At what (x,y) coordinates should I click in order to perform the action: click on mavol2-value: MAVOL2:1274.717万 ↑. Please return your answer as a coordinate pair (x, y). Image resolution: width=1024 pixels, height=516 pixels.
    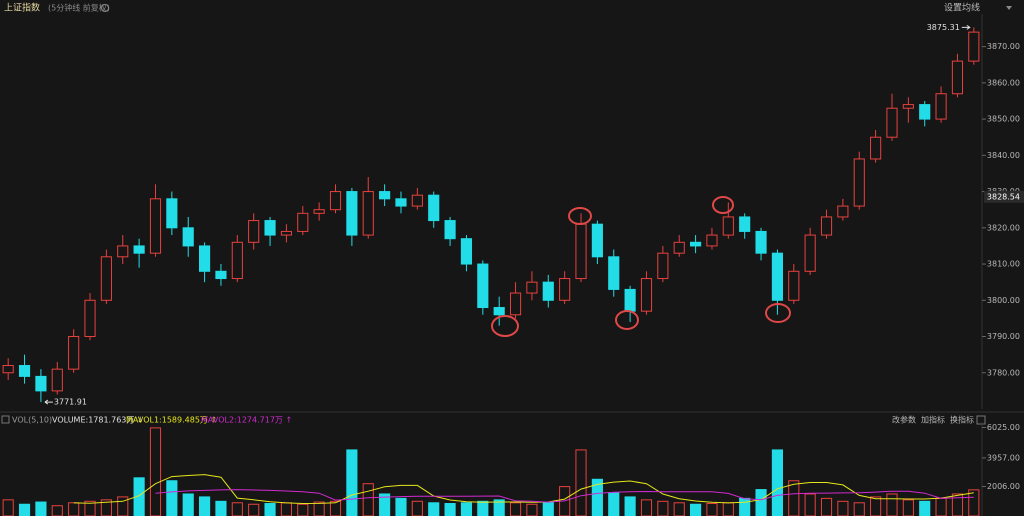
    Looking at the image, I should click on (246, 420).